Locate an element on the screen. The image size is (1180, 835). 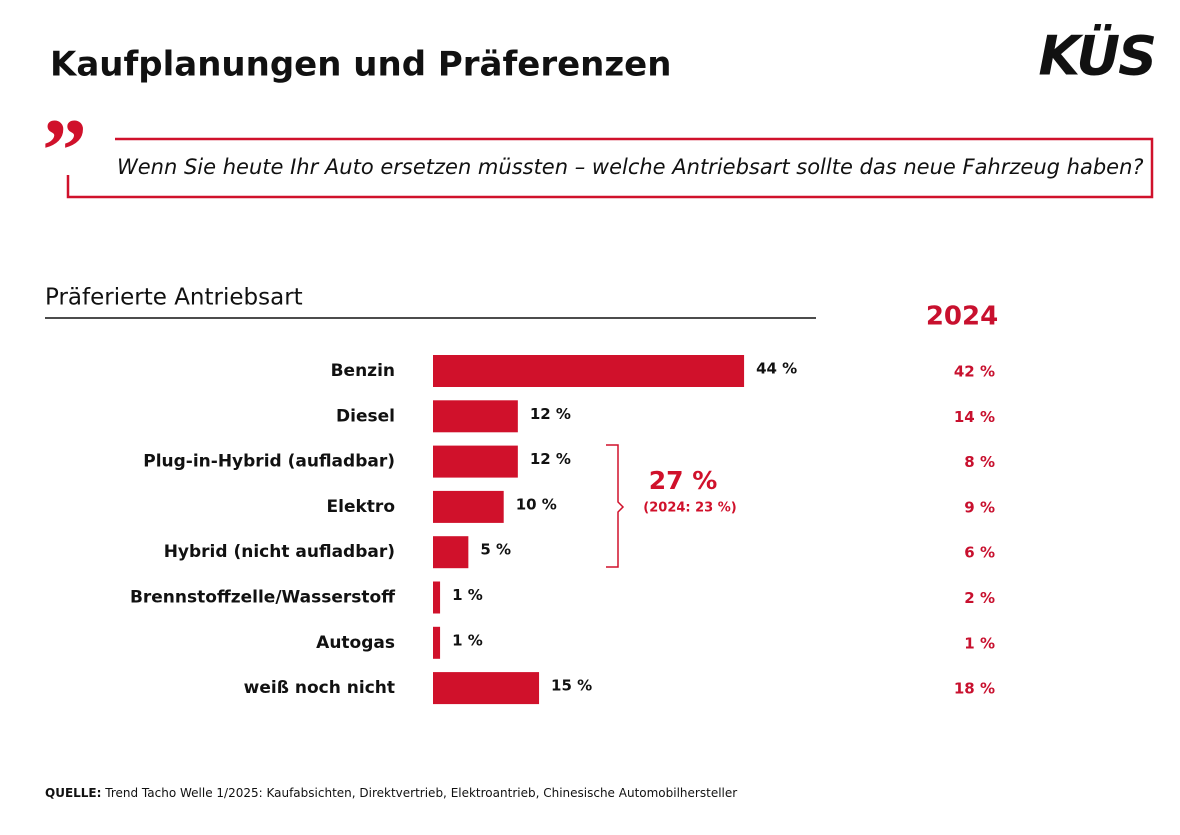
logo: KÜS is located at coordinates (1096, 56).